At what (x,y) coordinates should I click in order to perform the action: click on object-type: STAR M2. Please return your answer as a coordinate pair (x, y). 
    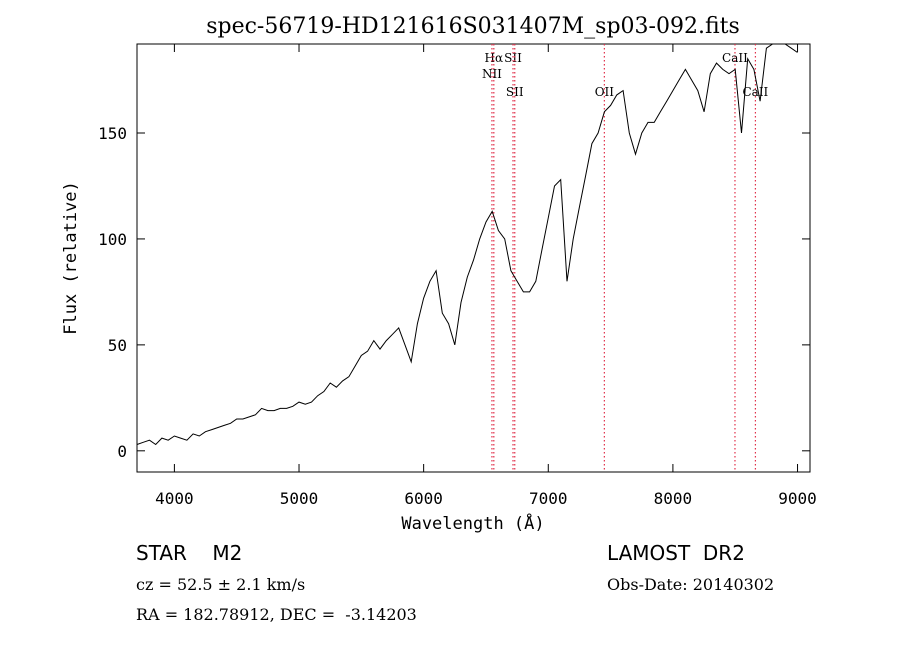
    Looking at the image, I should click on (189, 553).